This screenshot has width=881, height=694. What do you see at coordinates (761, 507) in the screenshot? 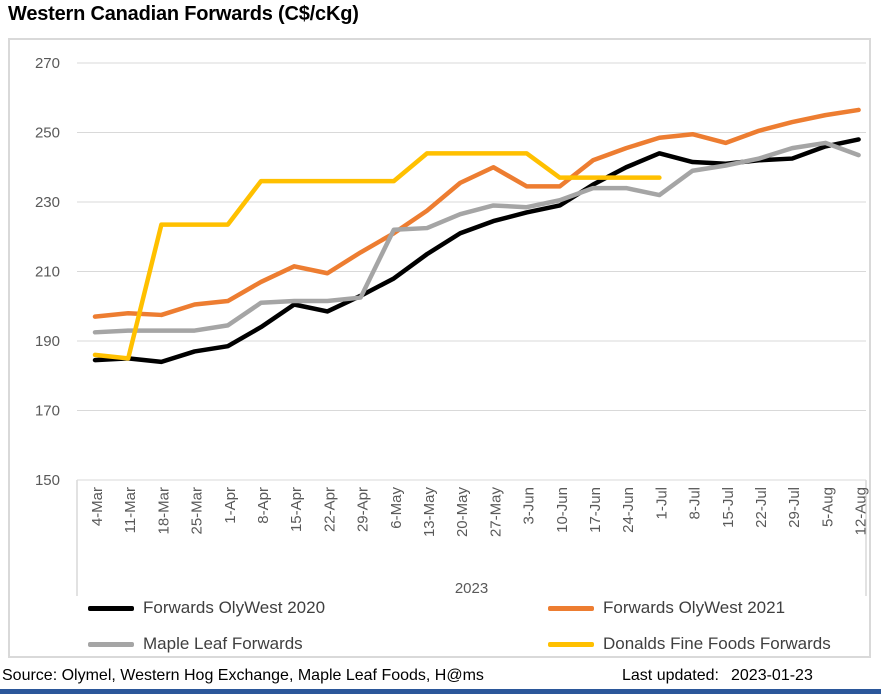
I see `x-axis-tick-label: 22-Jul` at bounding box center [761, 507].